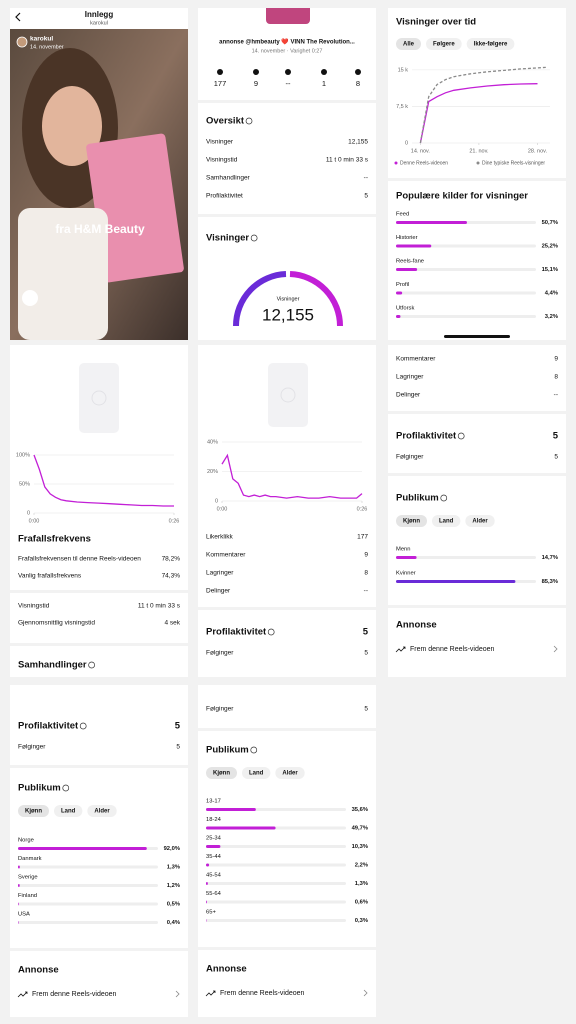  I want to click on row-label: Visningstid, so click(34, 606).